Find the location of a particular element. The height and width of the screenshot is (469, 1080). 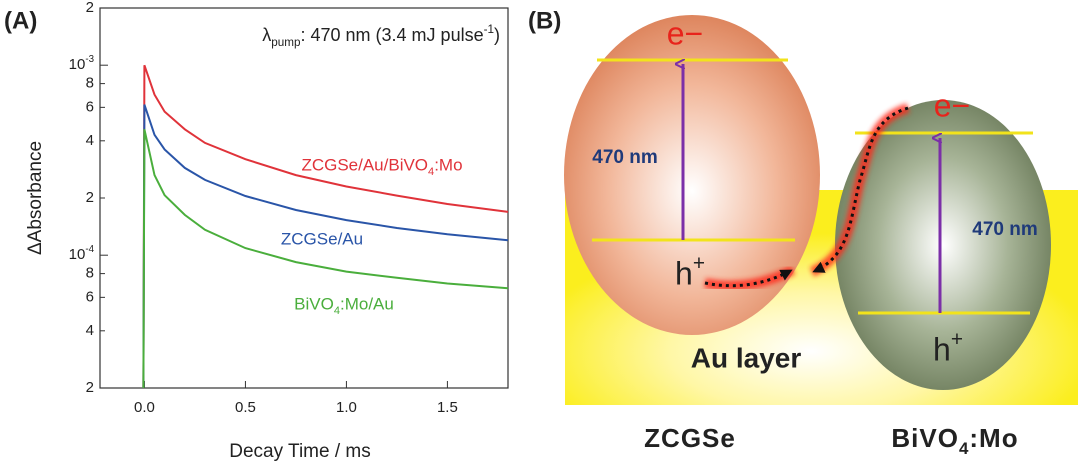

y-tick-label: 10⁻⁴ is located at coordinates (82, 253).